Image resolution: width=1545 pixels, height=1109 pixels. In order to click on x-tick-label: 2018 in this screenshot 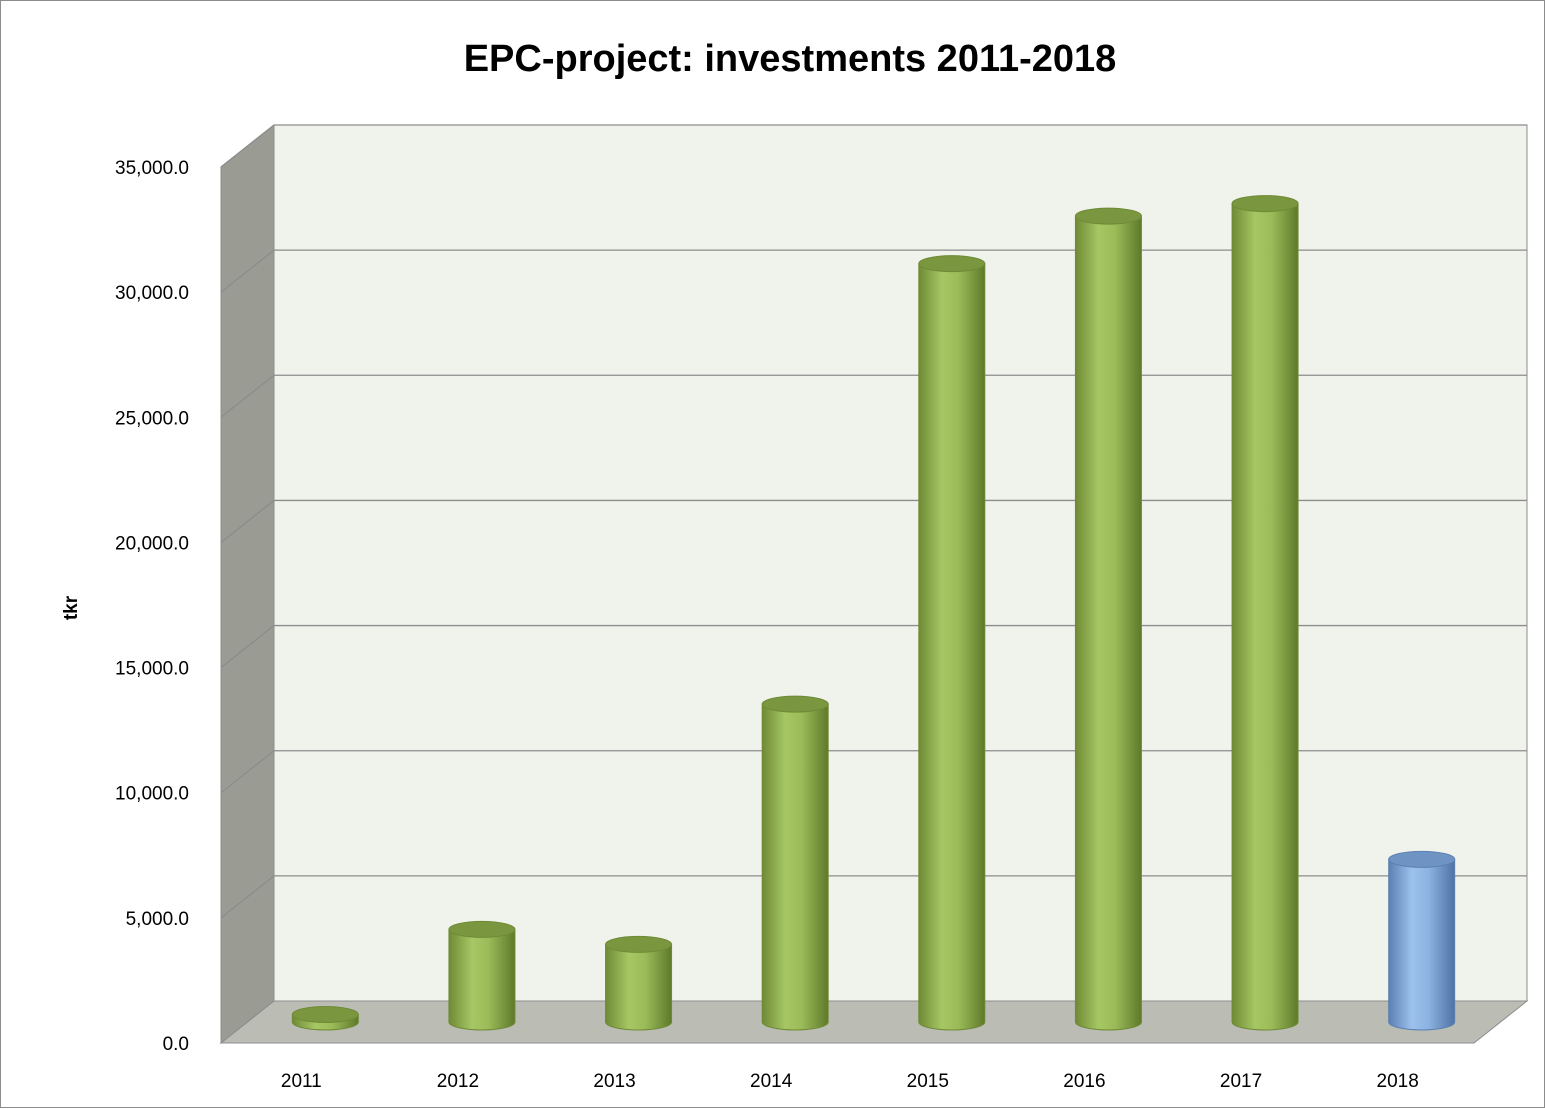, I will do `click(1398, 1081)`.